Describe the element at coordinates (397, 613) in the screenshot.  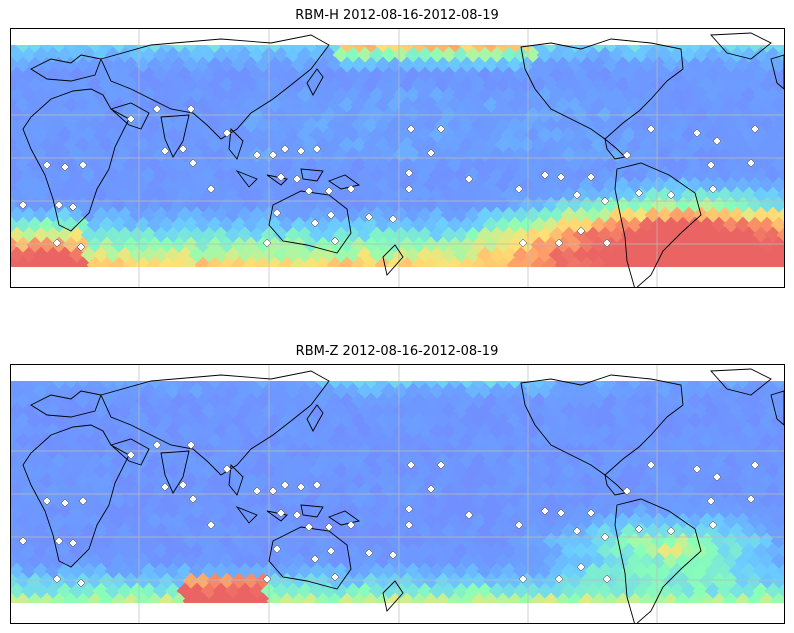
I see `bottom-margin` at that location.